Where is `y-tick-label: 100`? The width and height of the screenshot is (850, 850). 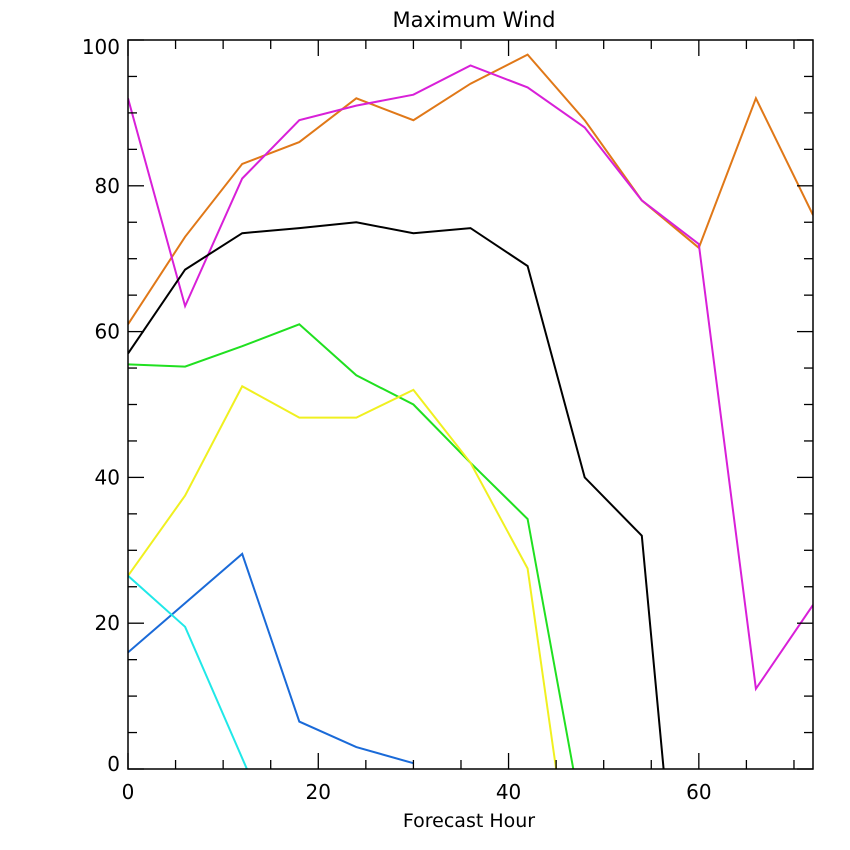
y-tick-label: 100 is located at coordinates (101, 47).